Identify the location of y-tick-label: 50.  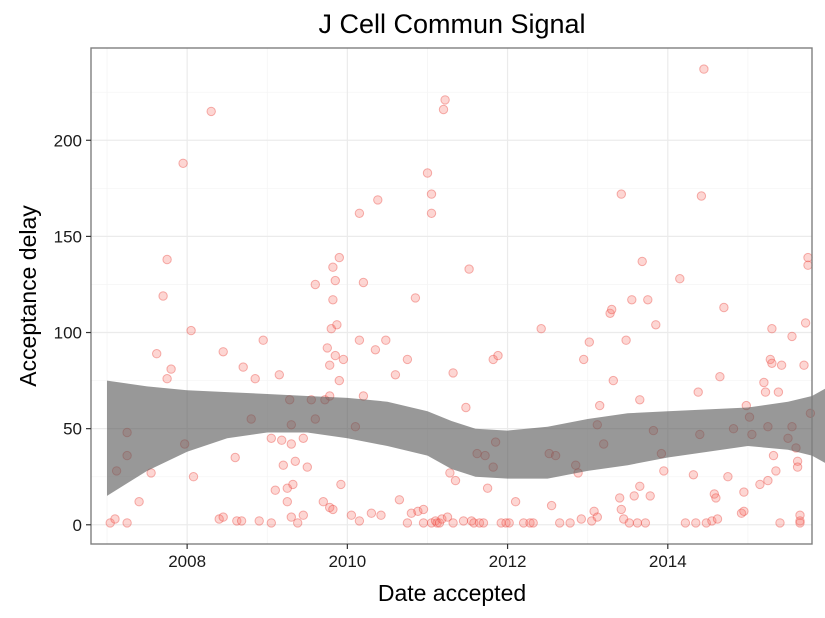
(72, 429).